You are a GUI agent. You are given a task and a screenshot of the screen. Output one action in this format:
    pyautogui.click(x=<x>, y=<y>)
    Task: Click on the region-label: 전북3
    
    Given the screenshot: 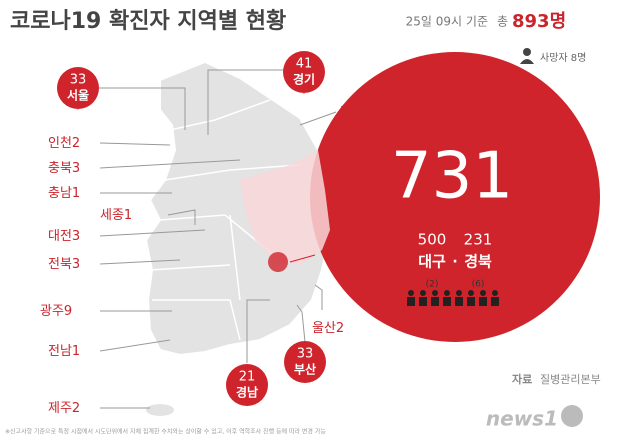 What is the action you would take?
    pyautogui.click(x=64, y=264)
    